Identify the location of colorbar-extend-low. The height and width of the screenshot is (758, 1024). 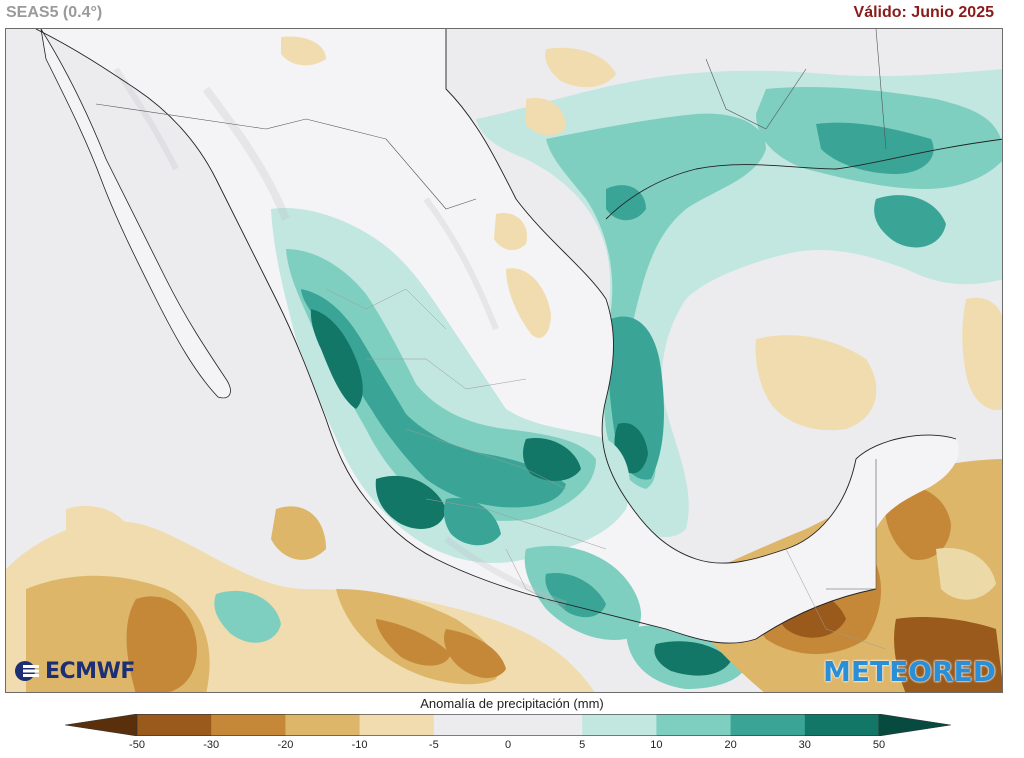
(101, 725).